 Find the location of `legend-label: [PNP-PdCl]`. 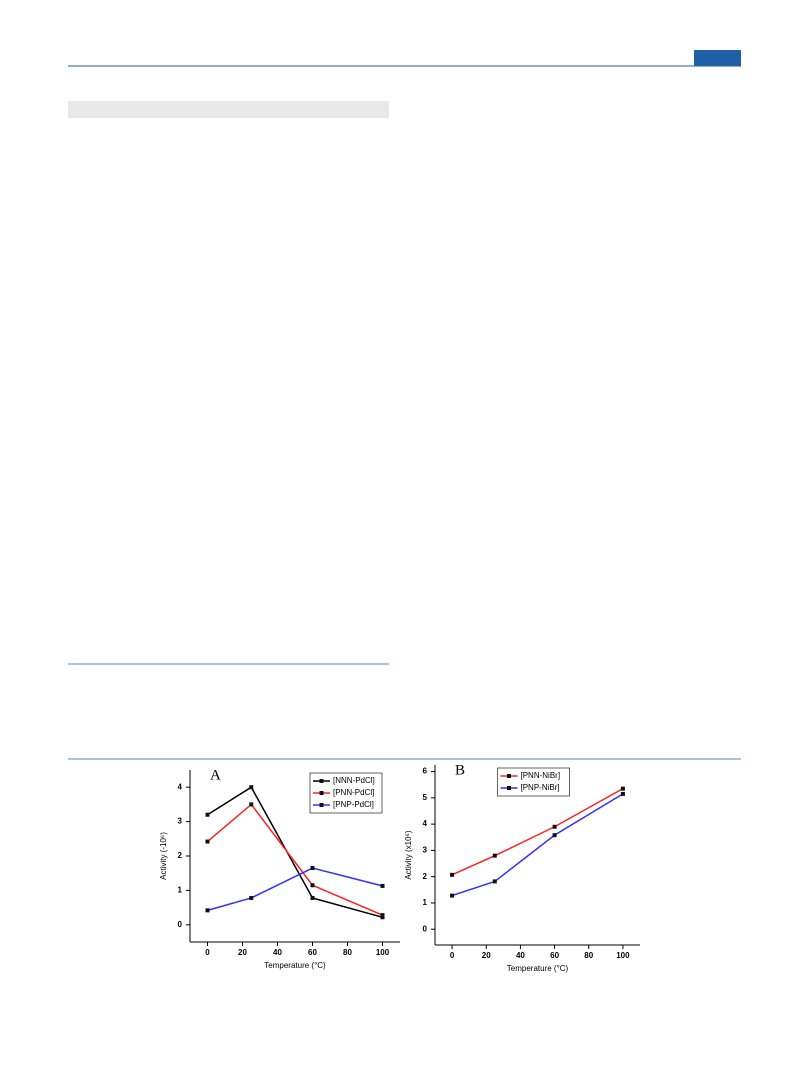

legend-label: [PNP-PdCl] is located at coordinates (353, 804).